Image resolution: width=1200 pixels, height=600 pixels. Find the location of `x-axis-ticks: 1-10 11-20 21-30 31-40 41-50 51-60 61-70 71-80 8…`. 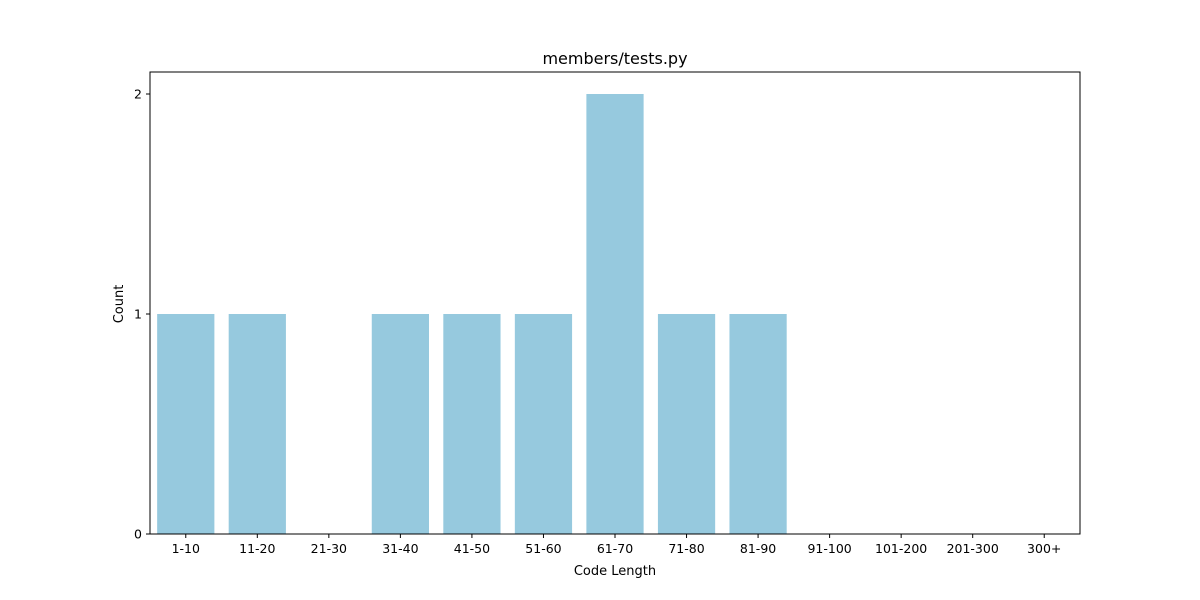

x-axis-ticks: 1-10 11-20 21-30 31-40 41-50 51-60 61-70 71-80 8… is located at coordinates (616, 545).